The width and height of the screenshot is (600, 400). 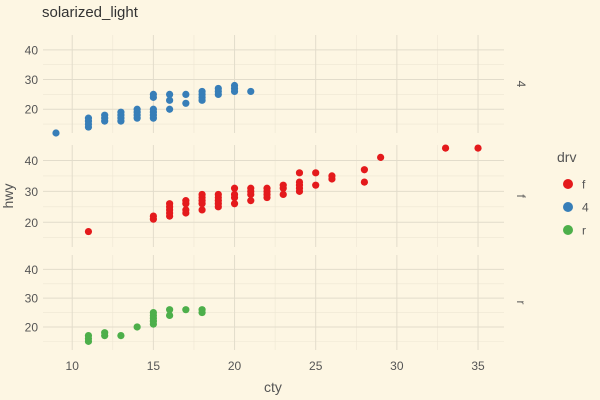 I want to click on x-tick-label: 25, so click(x=316, y=366).